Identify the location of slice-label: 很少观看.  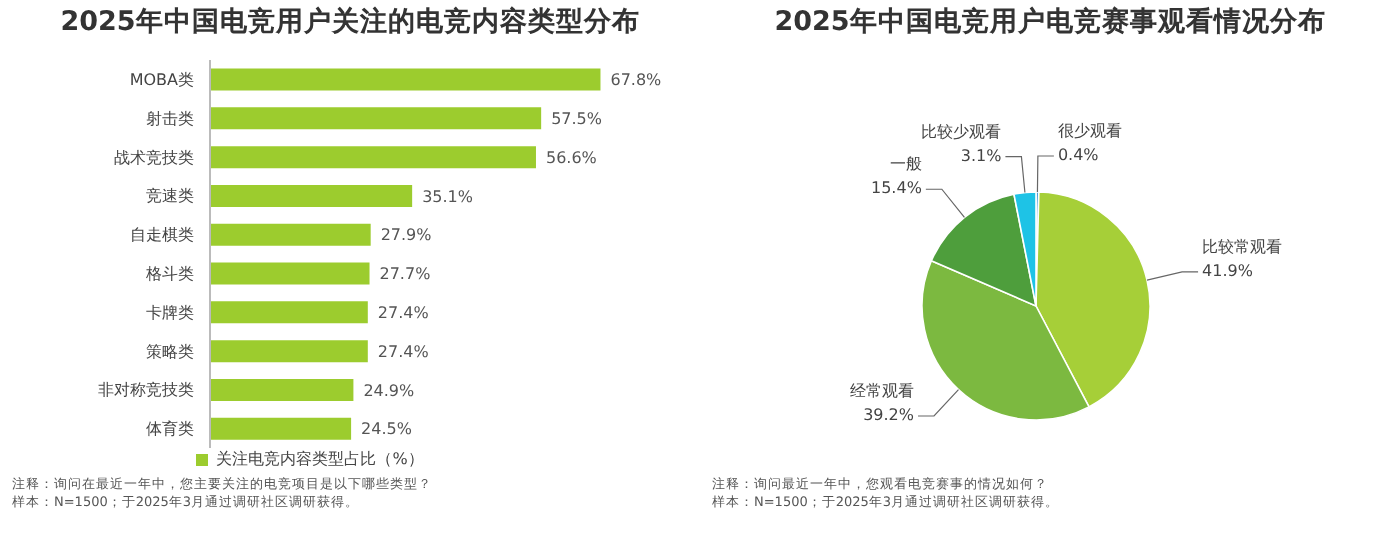
(1089, 131).